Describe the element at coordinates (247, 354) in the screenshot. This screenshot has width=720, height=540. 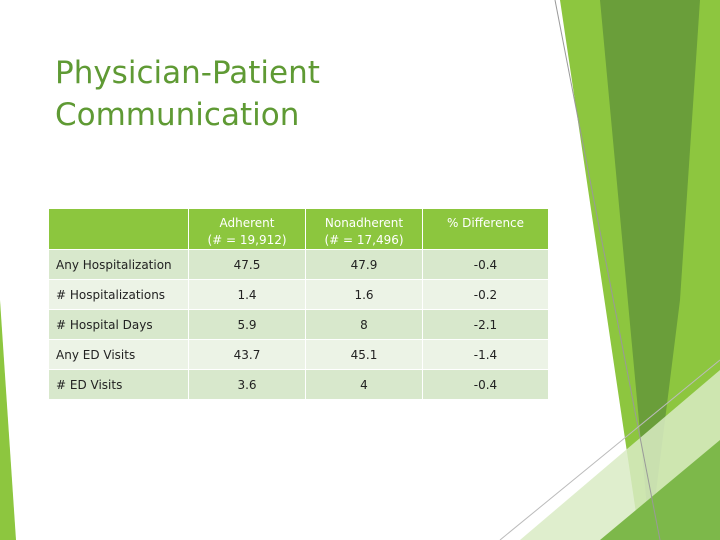
I see `table-cell: 43.7` at that location.